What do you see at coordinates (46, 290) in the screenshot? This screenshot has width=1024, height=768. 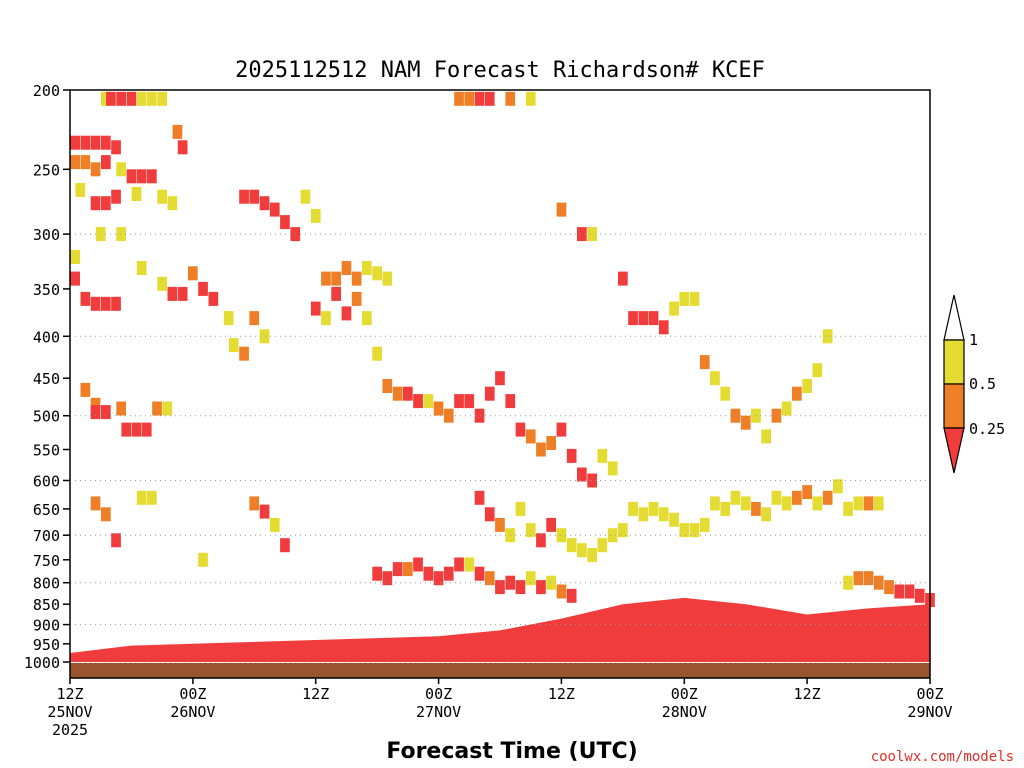 I see `y-tick-label: 350` at bounding box center [46, 290].